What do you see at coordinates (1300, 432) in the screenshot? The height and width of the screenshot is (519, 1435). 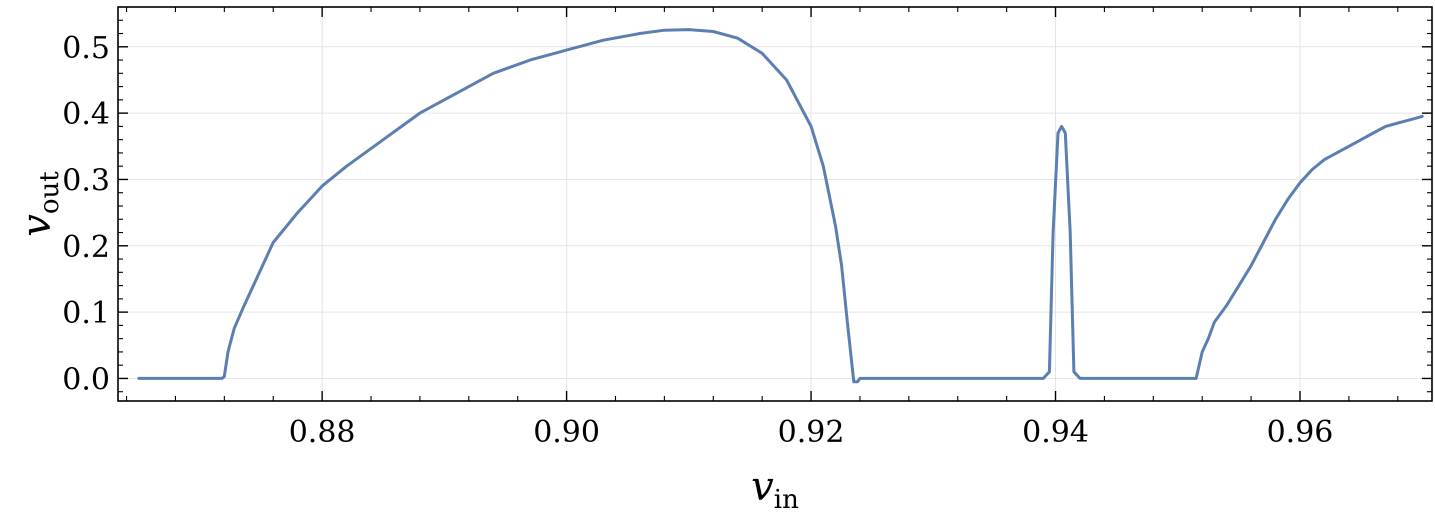 I see `x-tick-label: 0.96` at bounding box center [1300, 432].